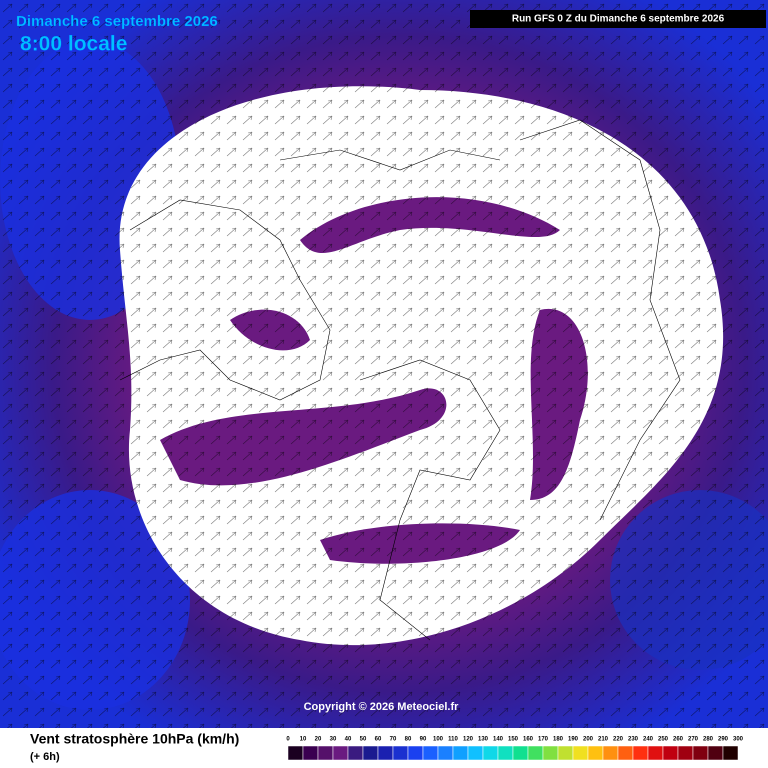 The width and height of the screenshot is (768, 768). What do you see at coordinates (498, 740) in the screenshot?
I see `legend-label: 140` at bounding box center [498, 740].